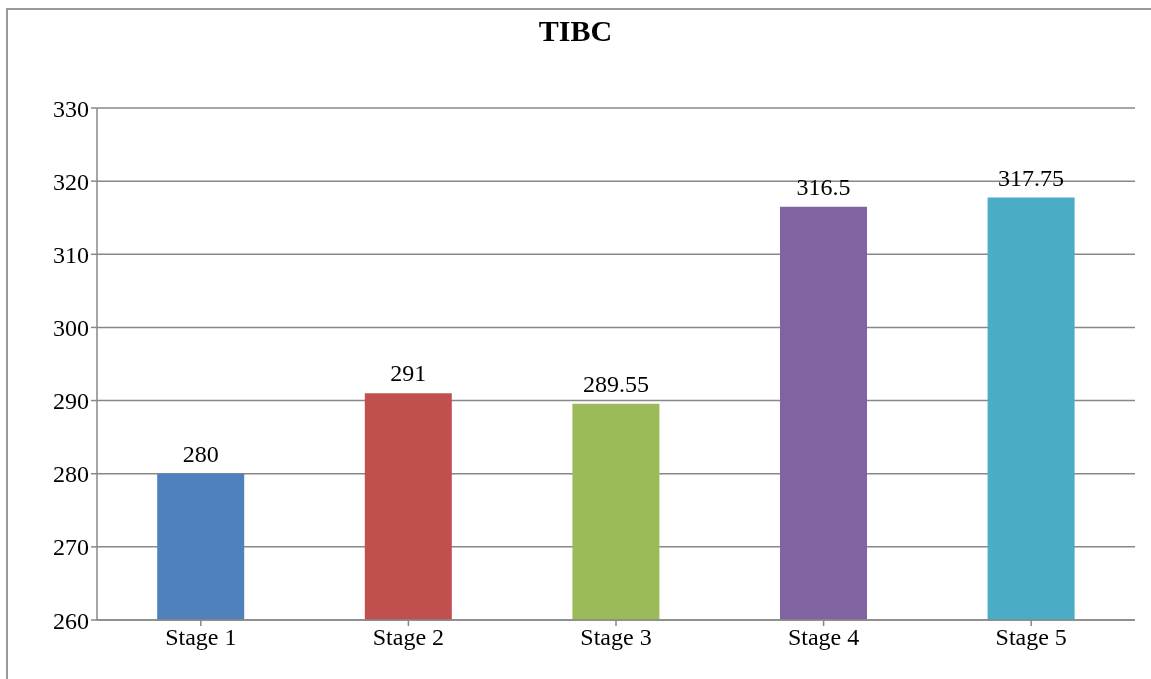  What do you see at coordinates (615, 383) in the screenshot?
I see `data-label: 289.55` at bounding box center [615, 383].